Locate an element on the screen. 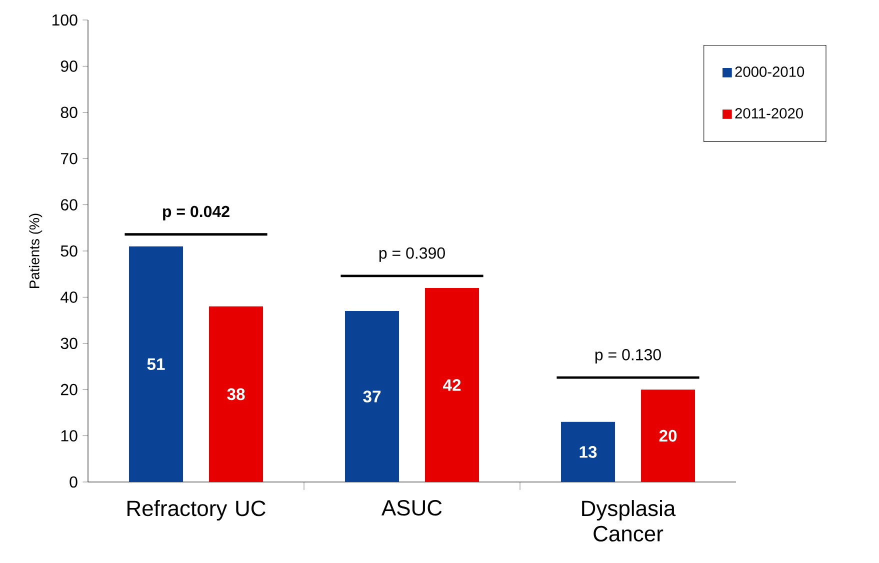 This screenshot has width=879, height=563. y-tick-label: 0 is located at coordinates (74, 482).